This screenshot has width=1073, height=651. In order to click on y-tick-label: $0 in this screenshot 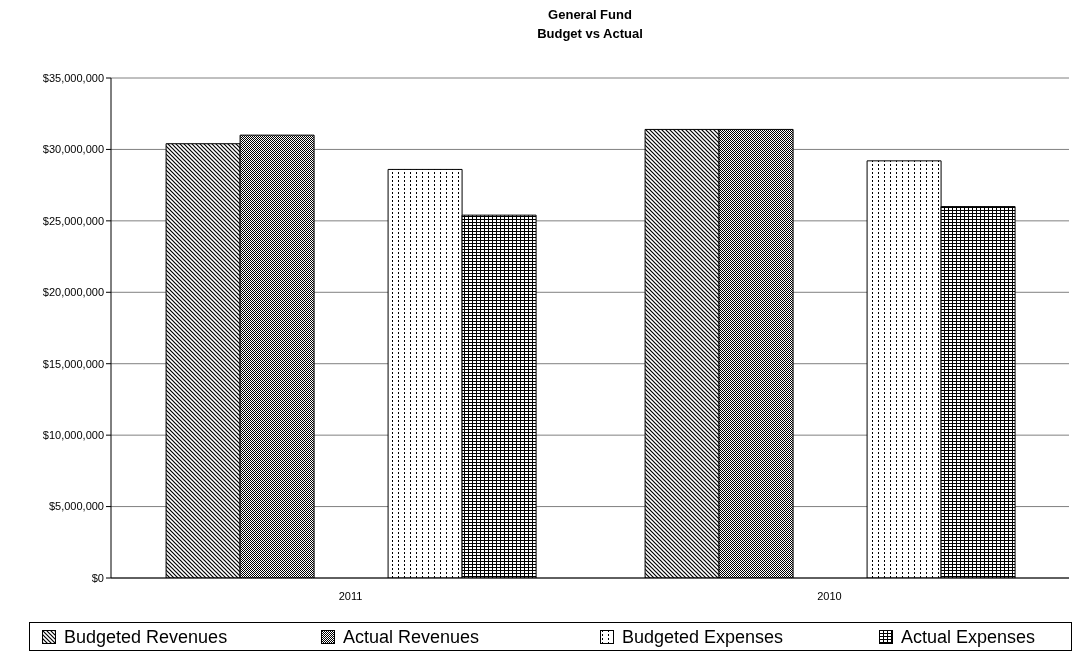, I will do `click(97, 577)`.